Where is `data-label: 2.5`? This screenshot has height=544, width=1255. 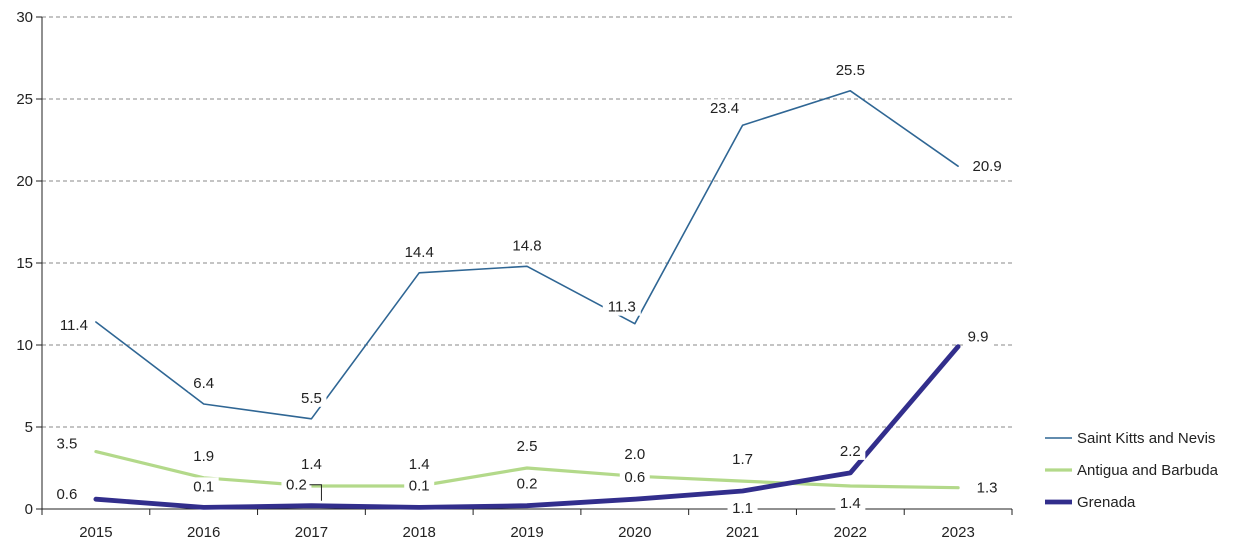
data-label: 2.5 is located at coordinates (527, 446).